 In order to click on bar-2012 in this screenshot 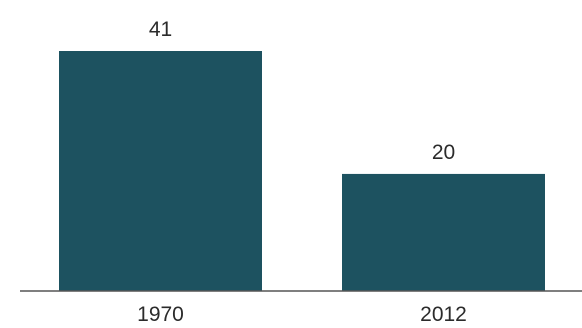, I will do `click(443, 232)`.